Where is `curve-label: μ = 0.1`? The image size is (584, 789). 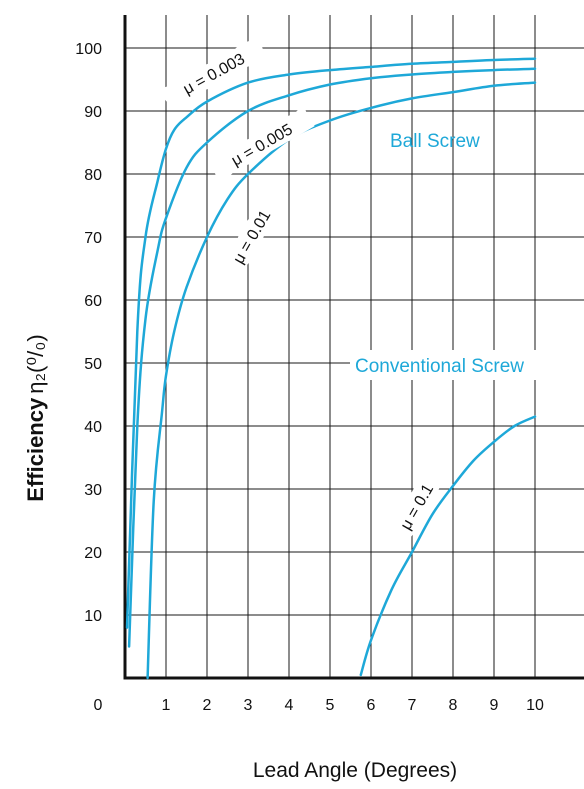
curve-label: μ = 0.1 is located at coordinates (416, 506).